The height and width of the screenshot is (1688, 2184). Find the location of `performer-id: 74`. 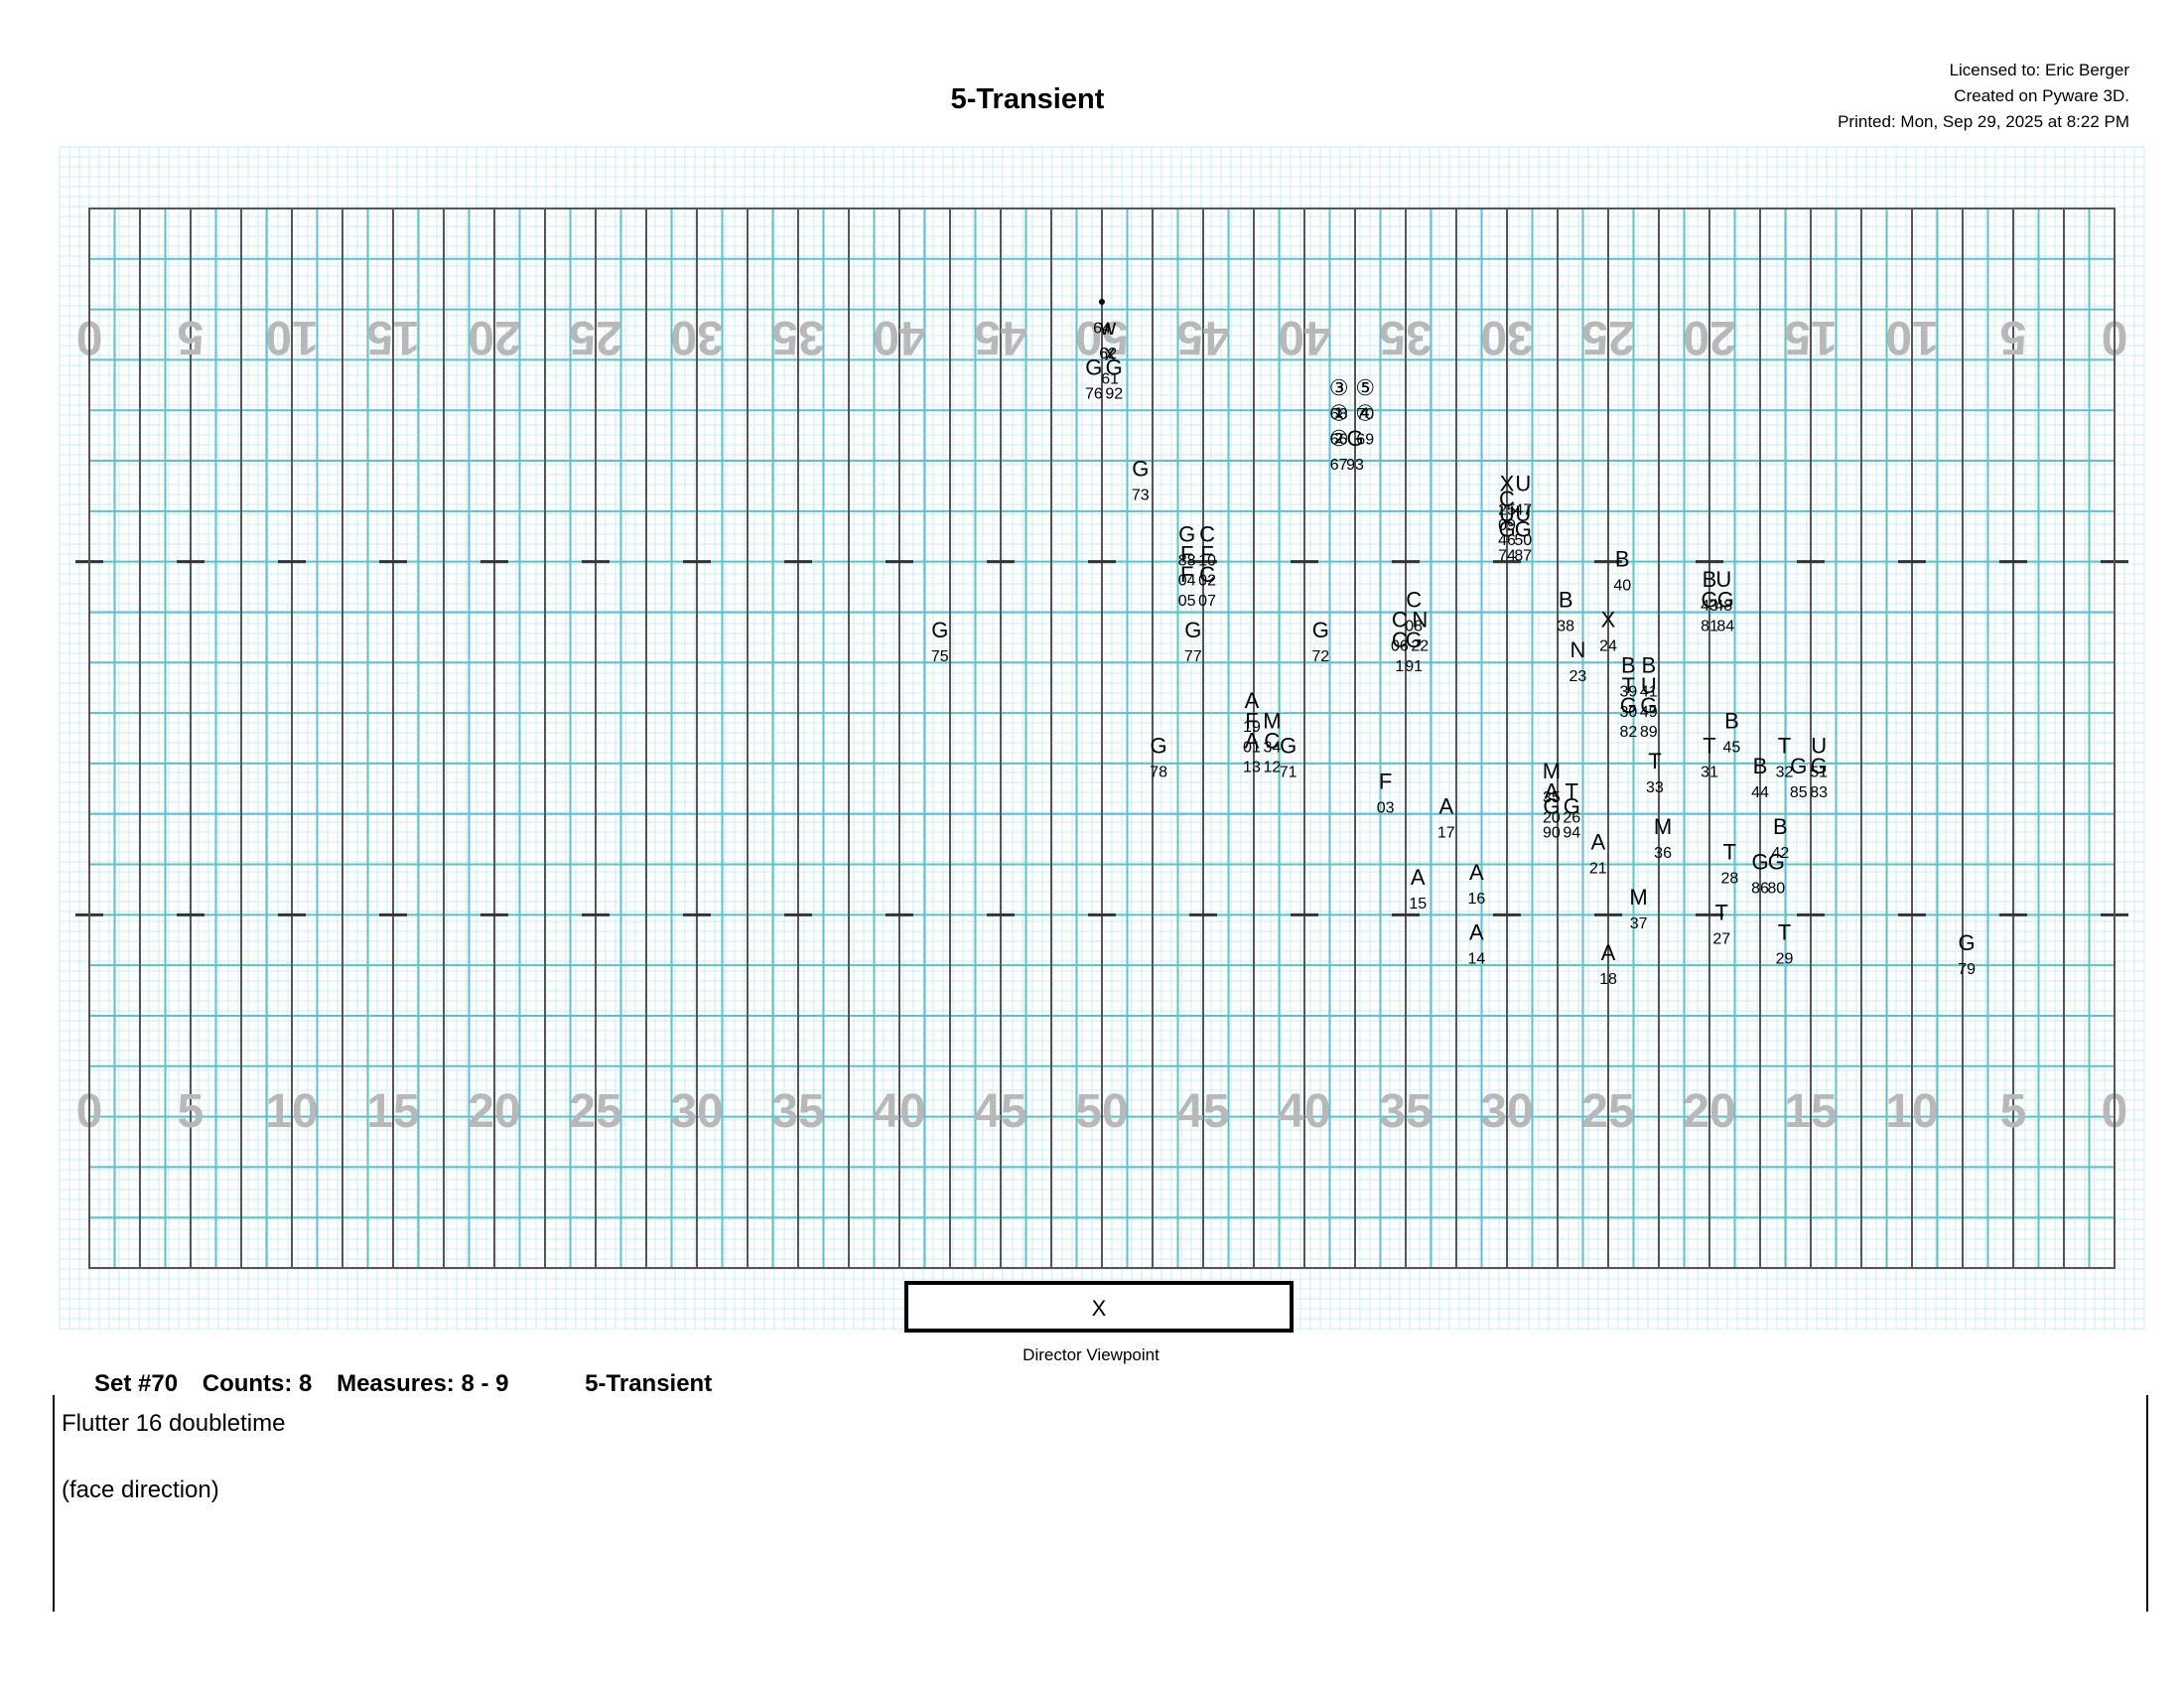

performer-id: 74 is located at coordinates (1507, 555).